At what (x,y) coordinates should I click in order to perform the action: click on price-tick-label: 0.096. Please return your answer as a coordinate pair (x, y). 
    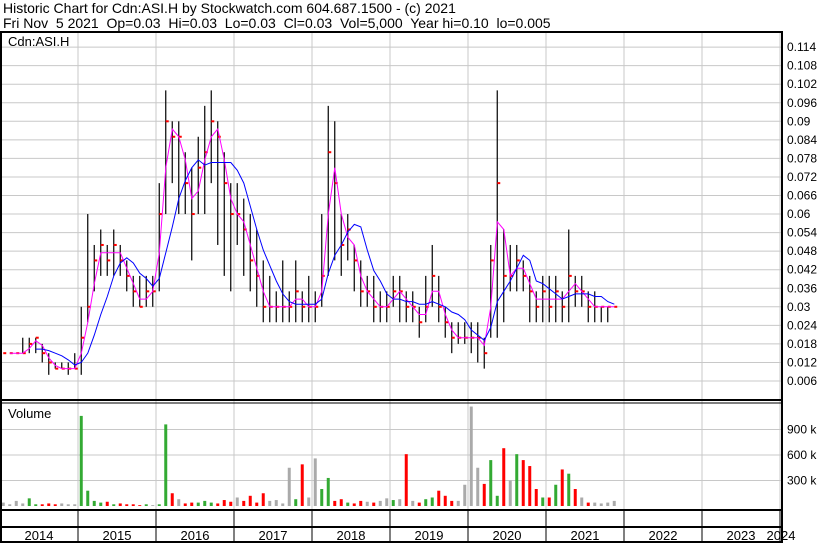
    Looking at the image, I should click on (802, 103).